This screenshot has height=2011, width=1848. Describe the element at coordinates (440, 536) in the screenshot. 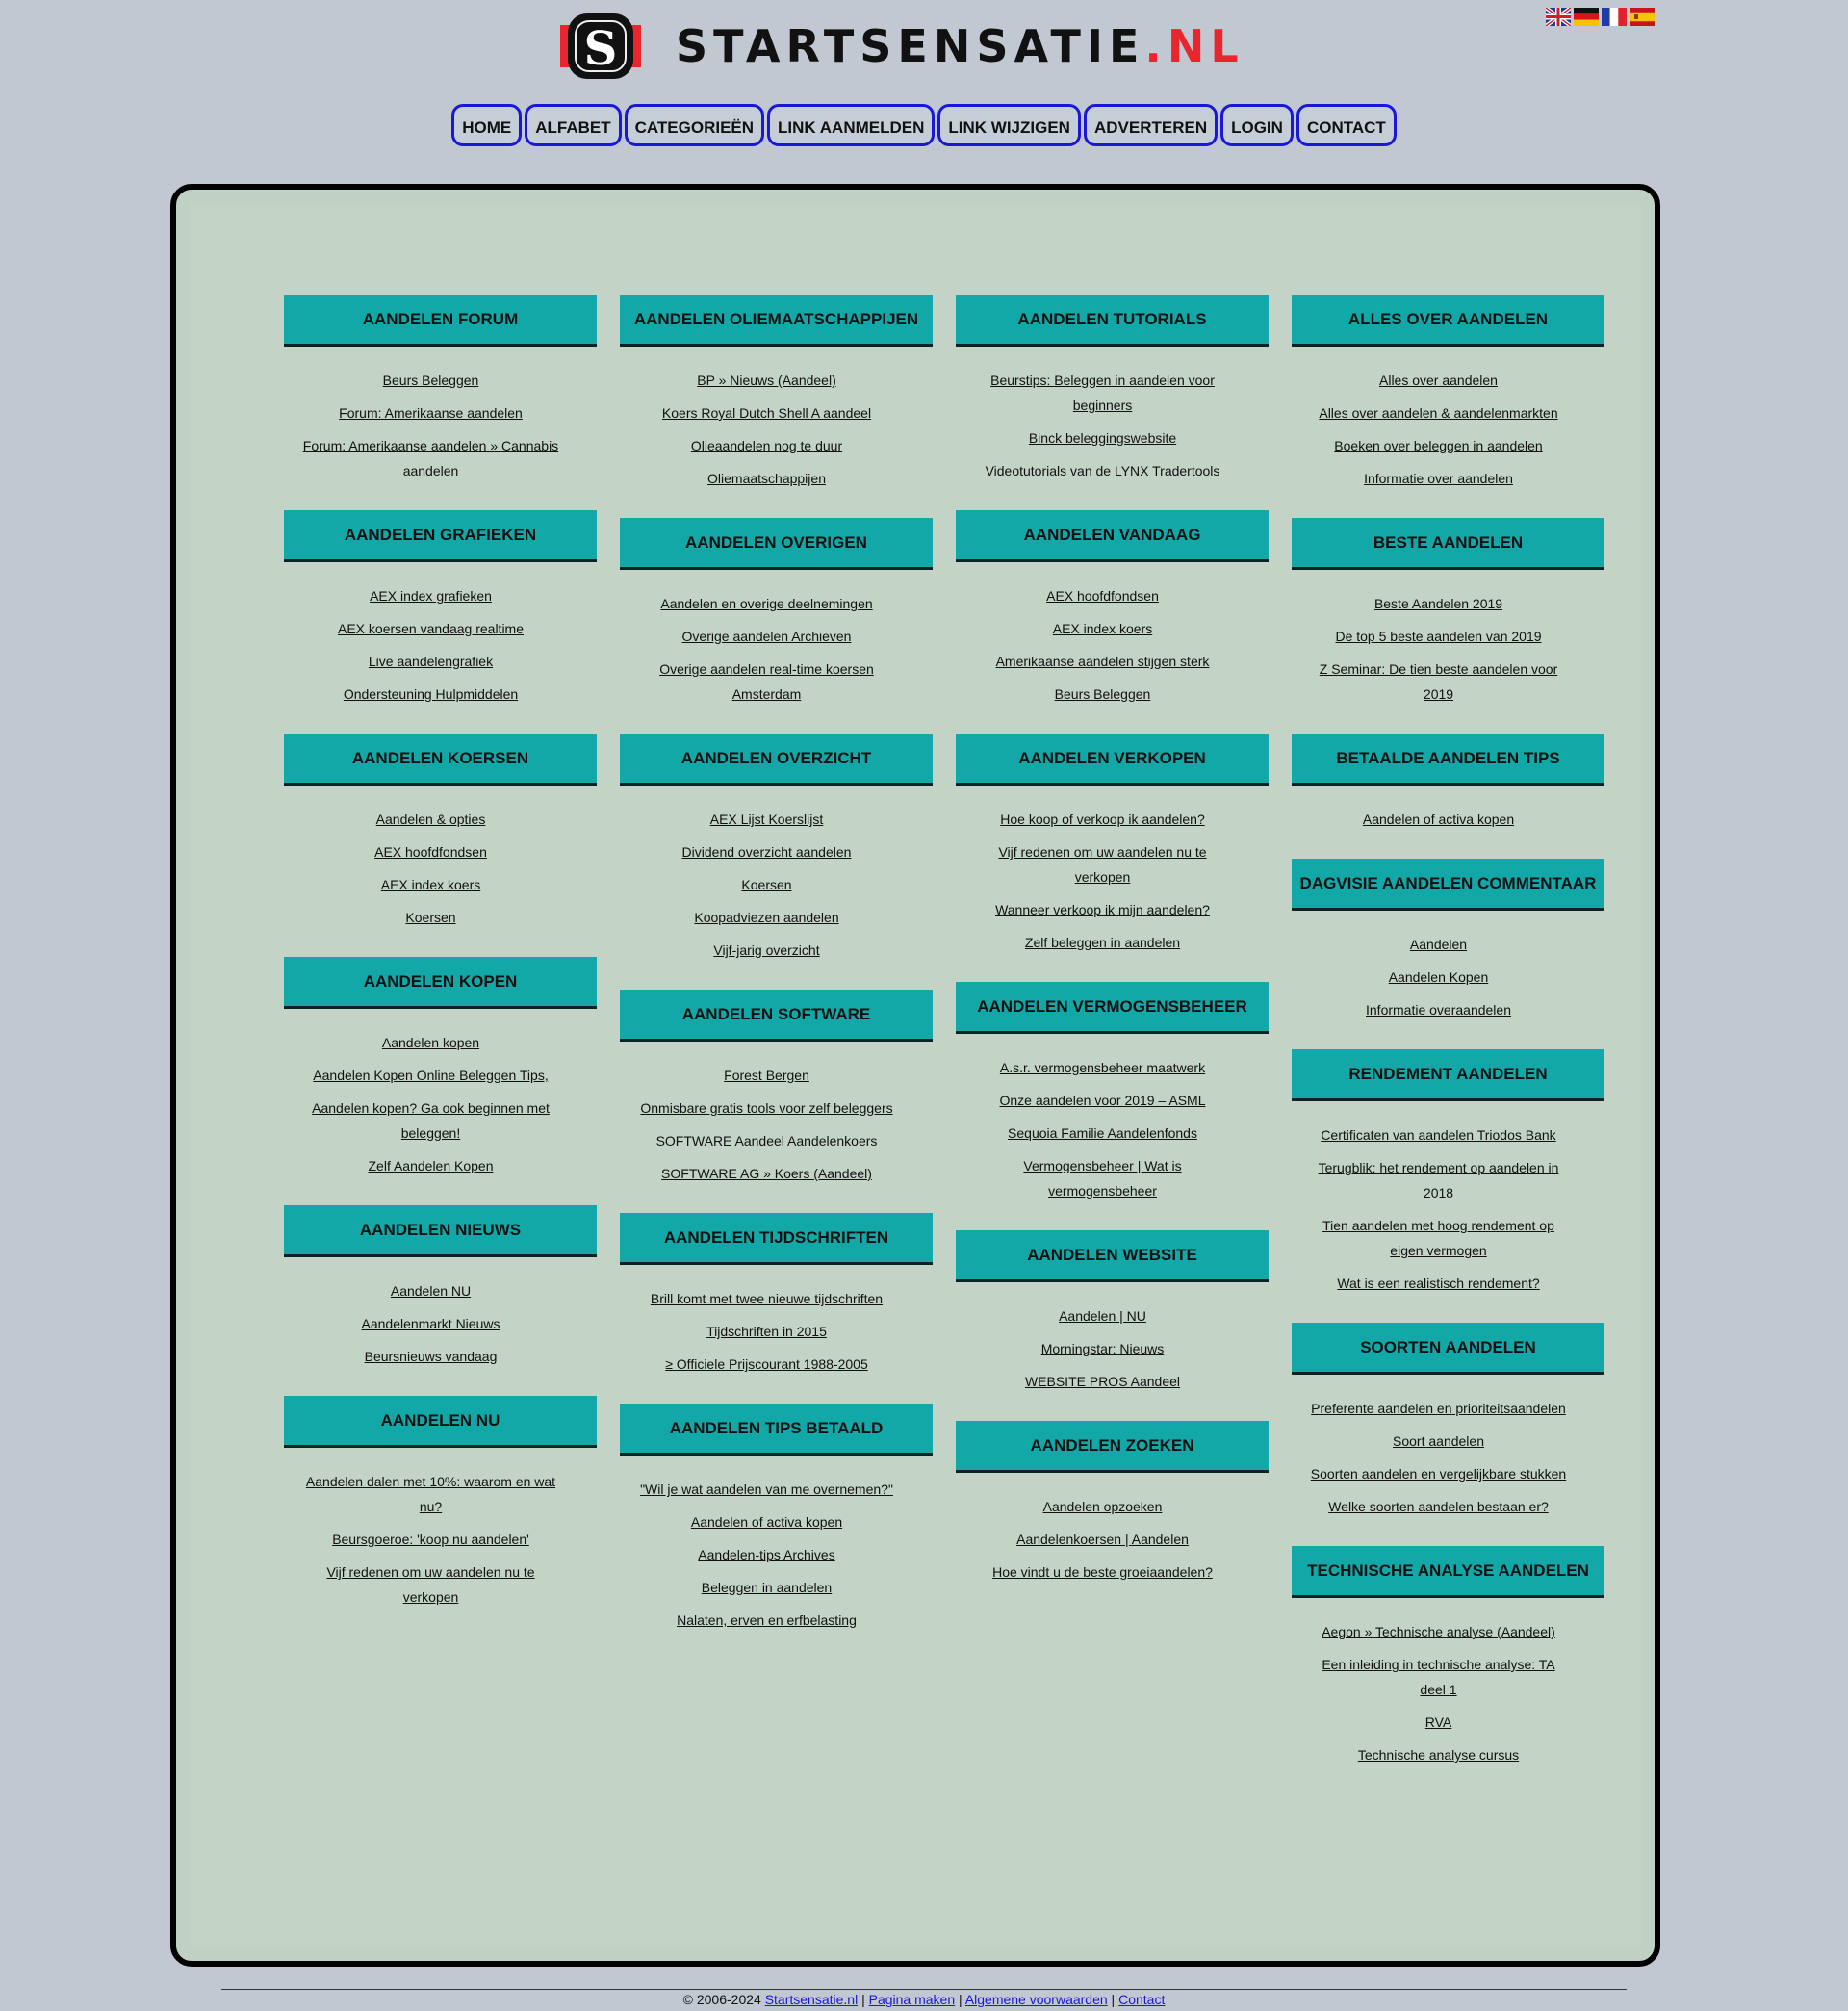

I see `category-title: AANDELEN GRAFIEKEN` at that location.